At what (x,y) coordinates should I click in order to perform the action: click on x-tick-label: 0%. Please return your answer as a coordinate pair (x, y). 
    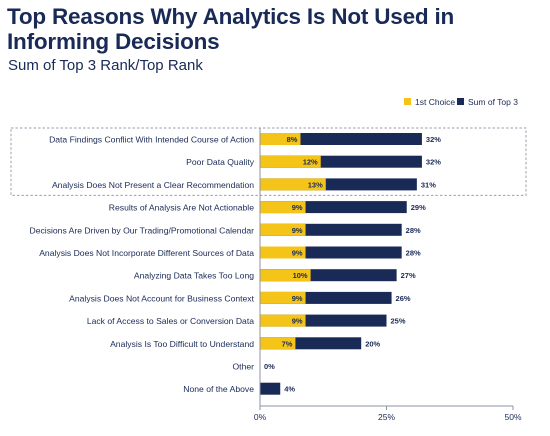
    Looking at the image, I should click on (260, 417).